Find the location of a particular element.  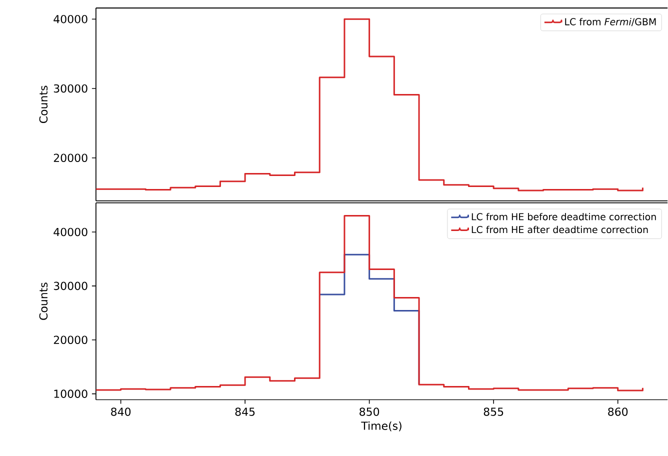

x-tick-label: 855 is located at coordinates (494, 412).